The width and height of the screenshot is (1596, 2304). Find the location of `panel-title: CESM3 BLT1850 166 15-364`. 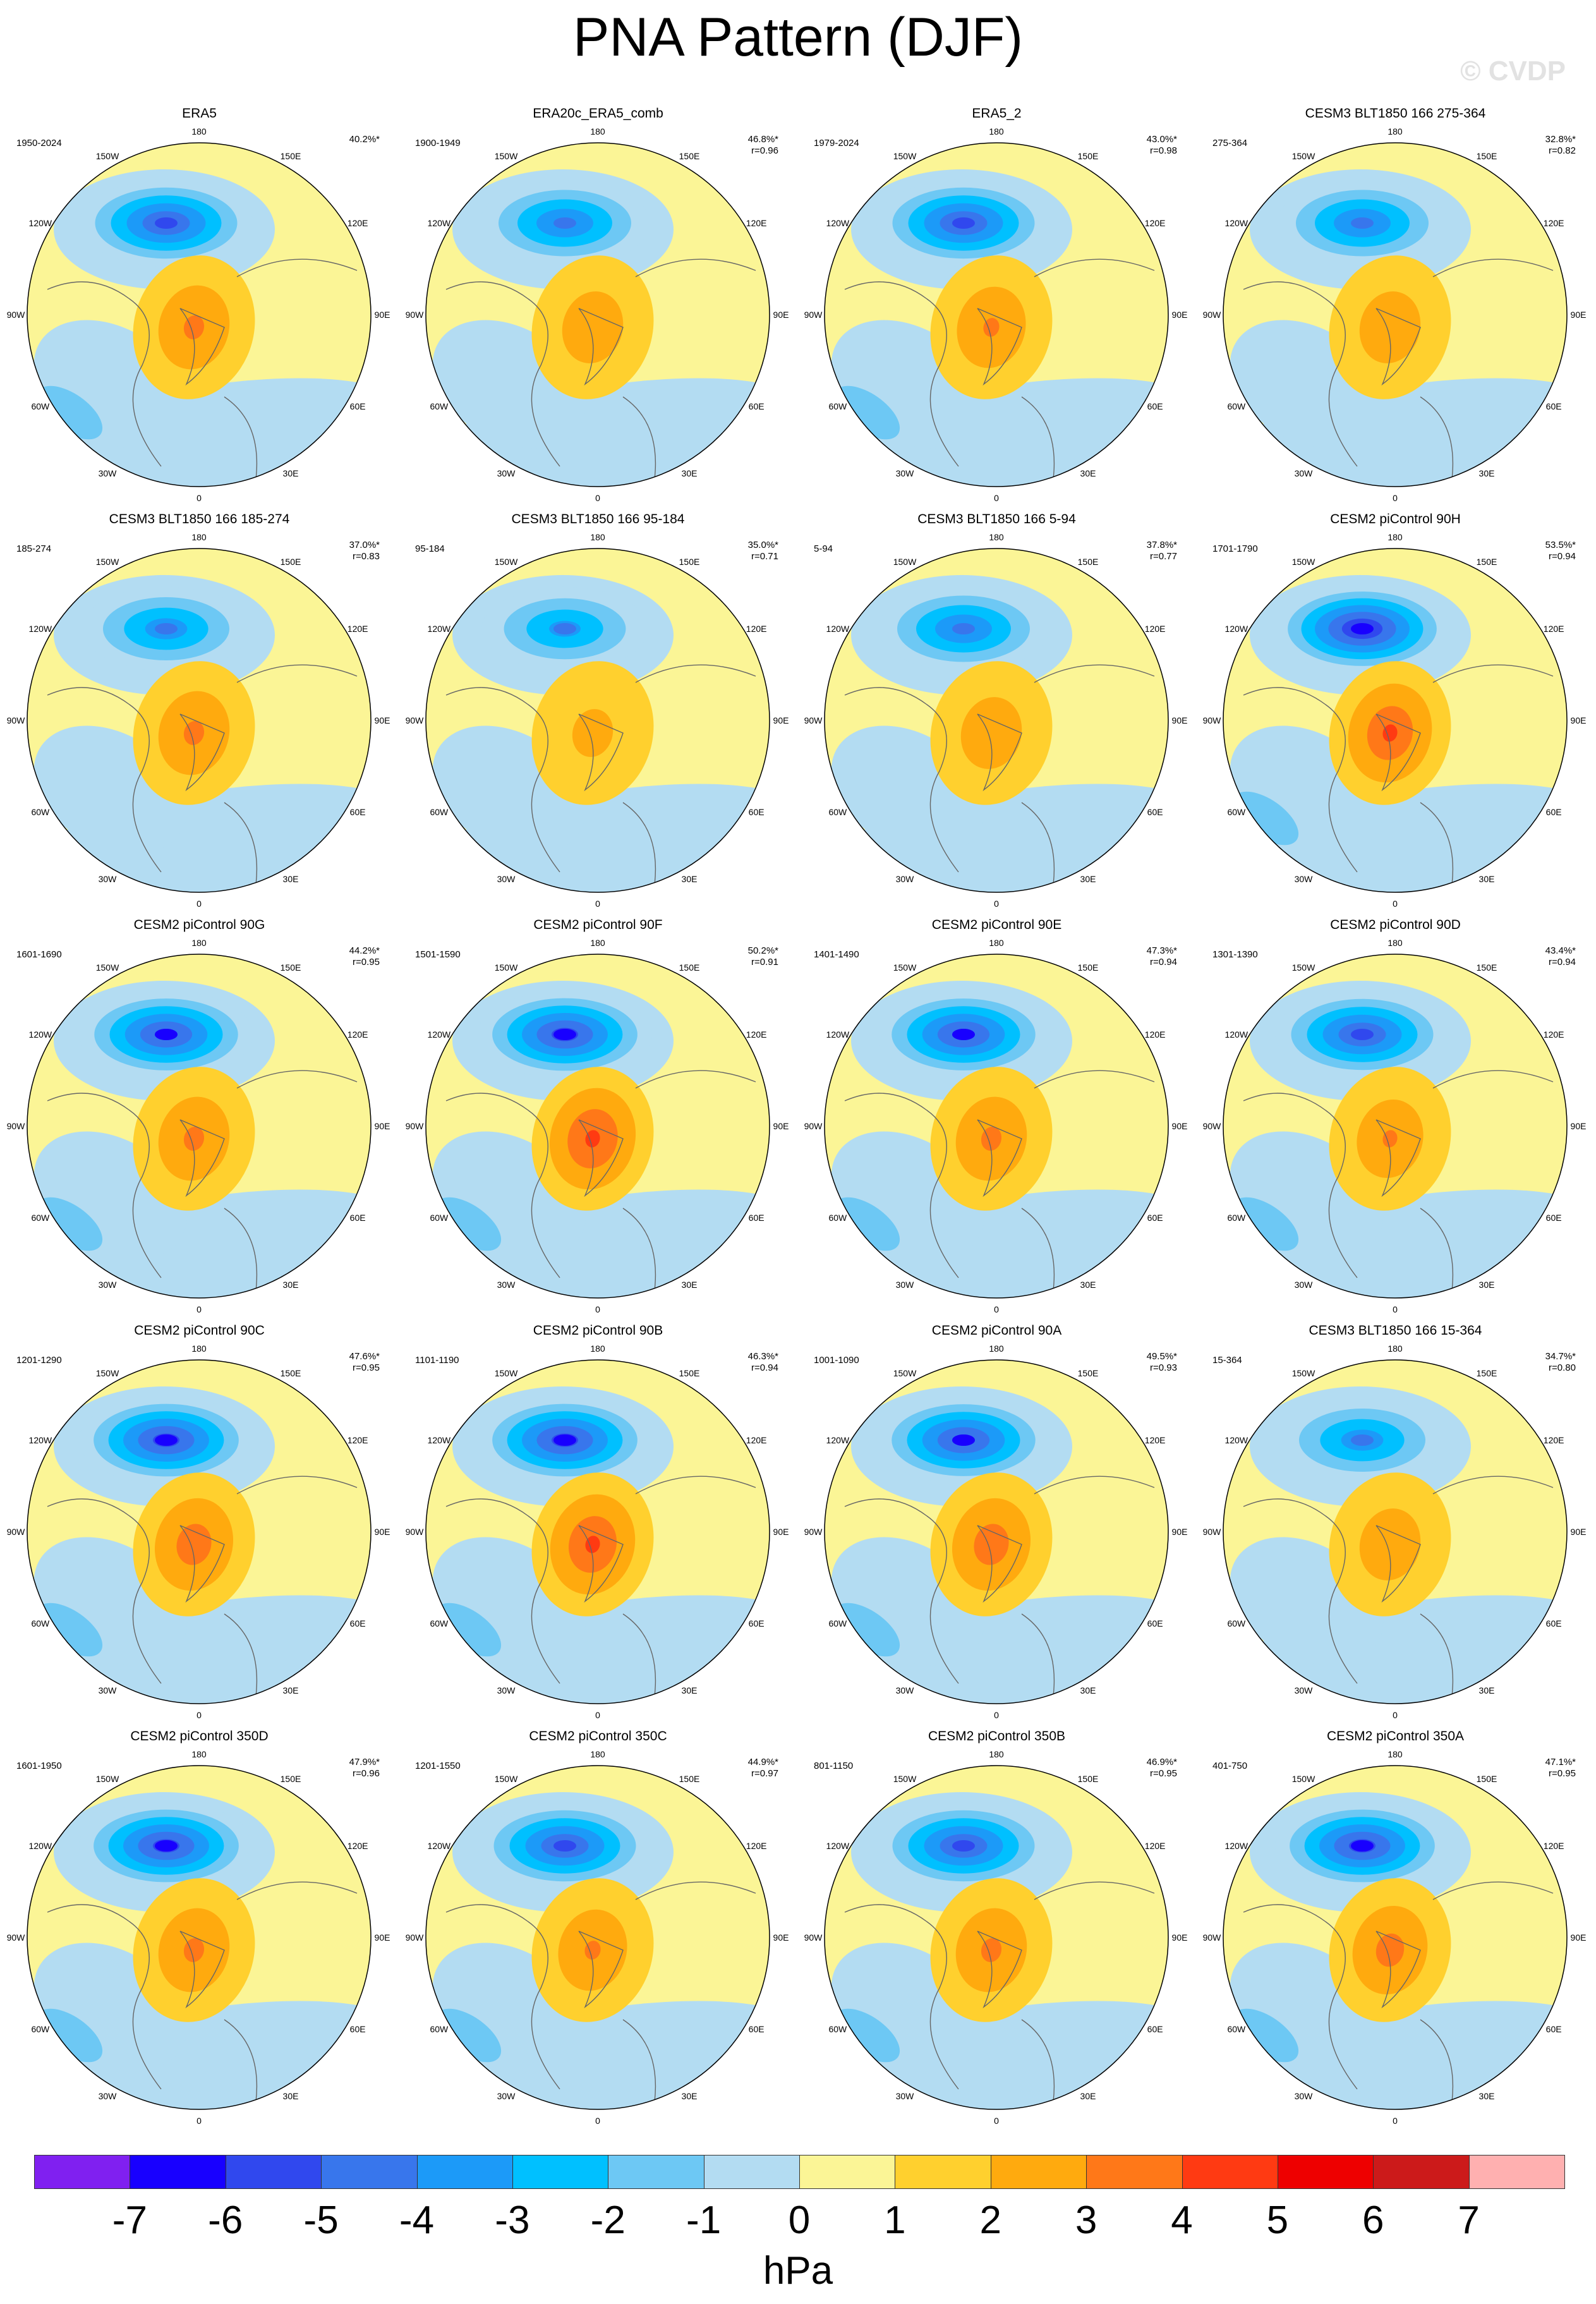

panel-title: CESM3 BLT1850 166 15-364 is located at coordinates (1395, 1330).